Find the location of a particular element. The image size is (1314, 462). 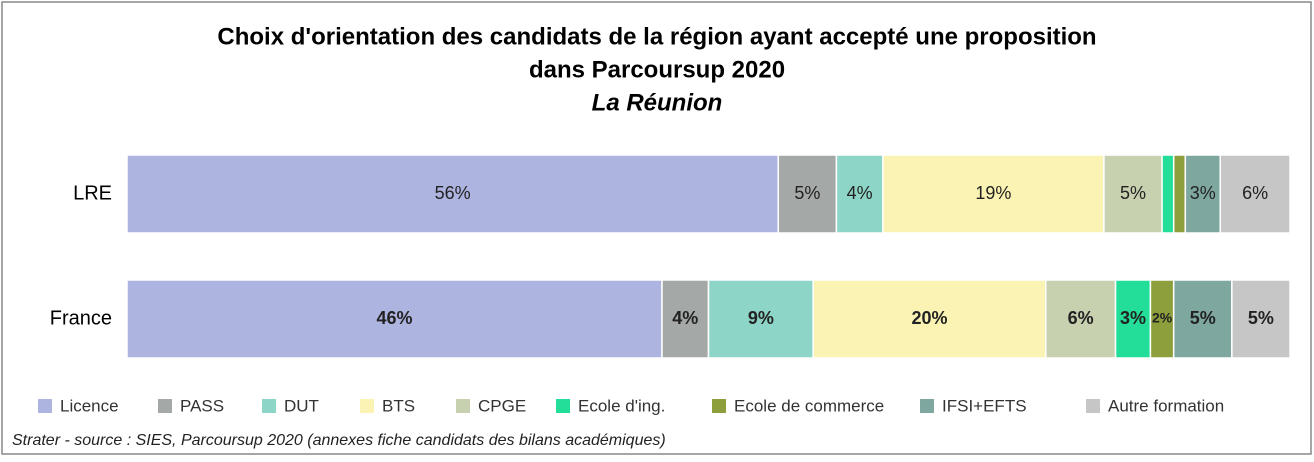

data-label: 20% is located at coordinates (929, 318).